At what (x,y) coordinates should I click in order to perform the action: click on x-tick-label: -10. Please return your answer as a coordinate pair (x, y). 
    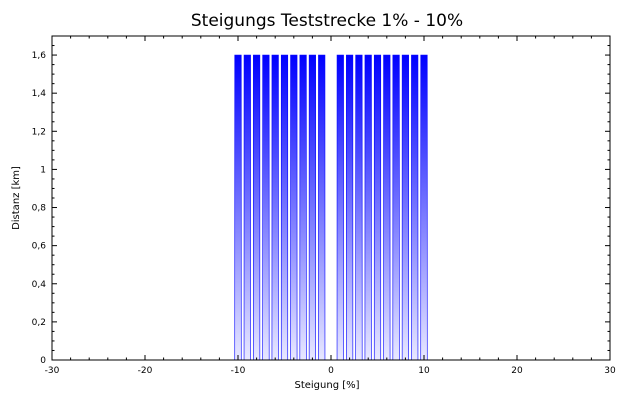
    Looking at the image, I should click on (238, 371).